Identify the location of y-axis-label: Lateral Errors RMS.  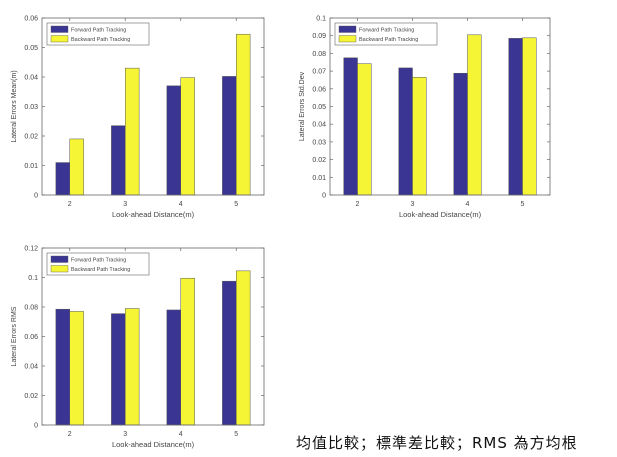
(14, 336).